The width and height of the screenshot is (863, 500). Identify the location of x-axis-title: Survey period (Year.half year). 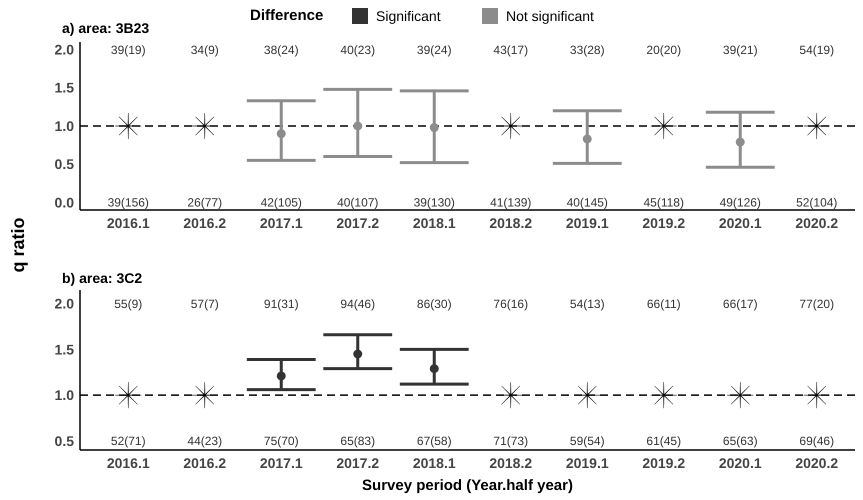
(467, 485).